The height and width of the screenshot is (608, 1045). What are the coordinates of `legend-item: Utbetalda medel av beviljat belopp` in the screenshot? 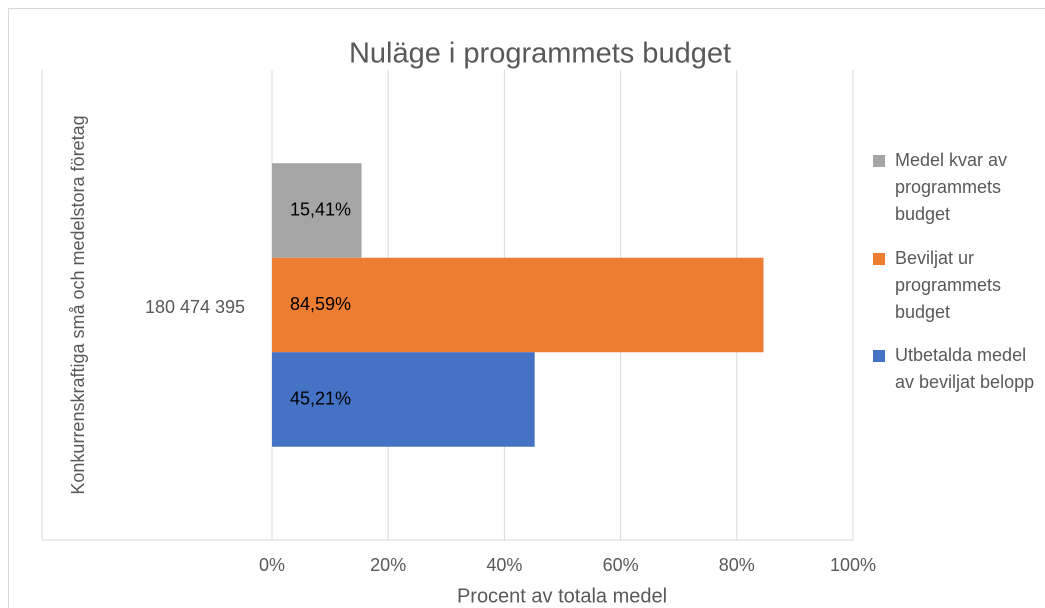 It's located at (955, 369).